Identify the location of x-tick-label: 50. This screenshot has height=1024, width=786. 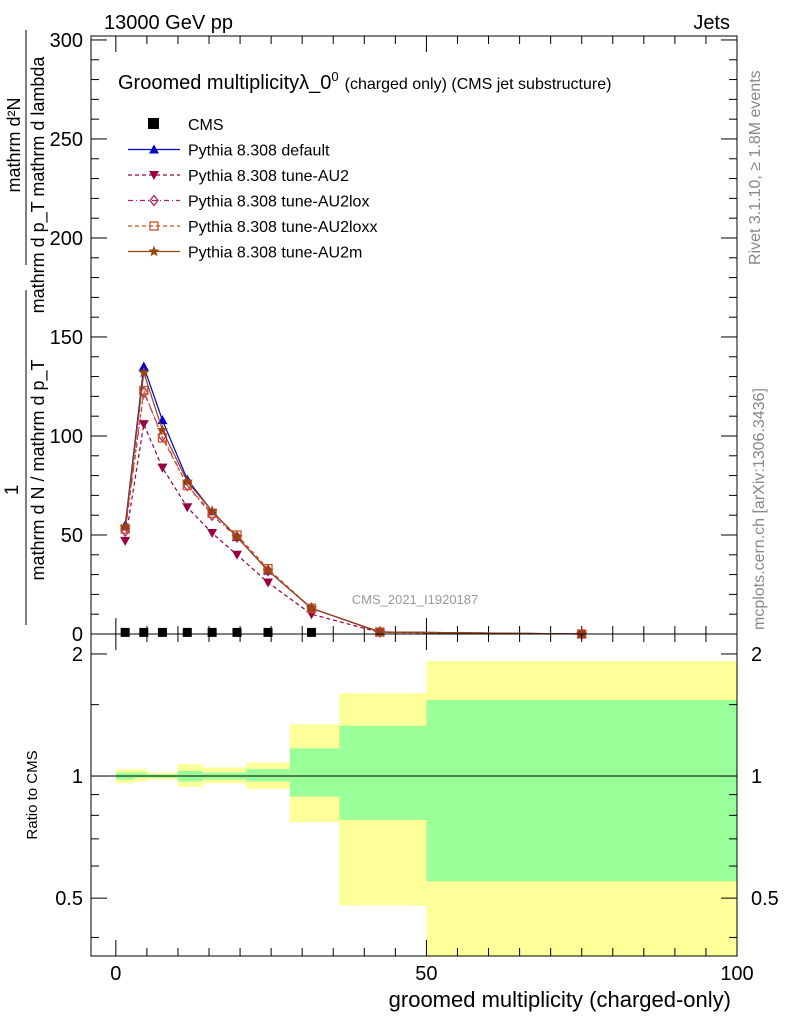
(426, 974).